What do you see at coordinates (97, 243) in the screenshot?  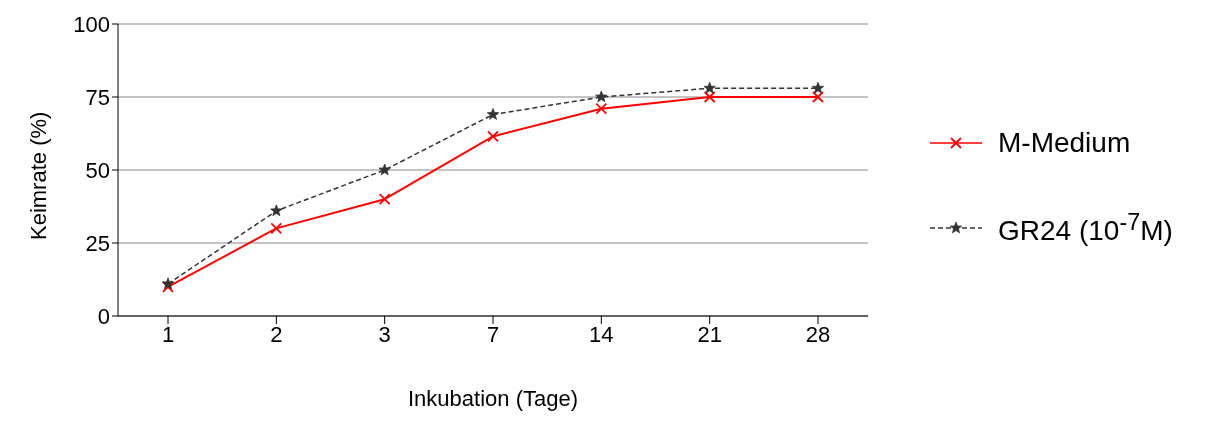 I see `y-tick-label: 25` at bounding box center [97, 243].